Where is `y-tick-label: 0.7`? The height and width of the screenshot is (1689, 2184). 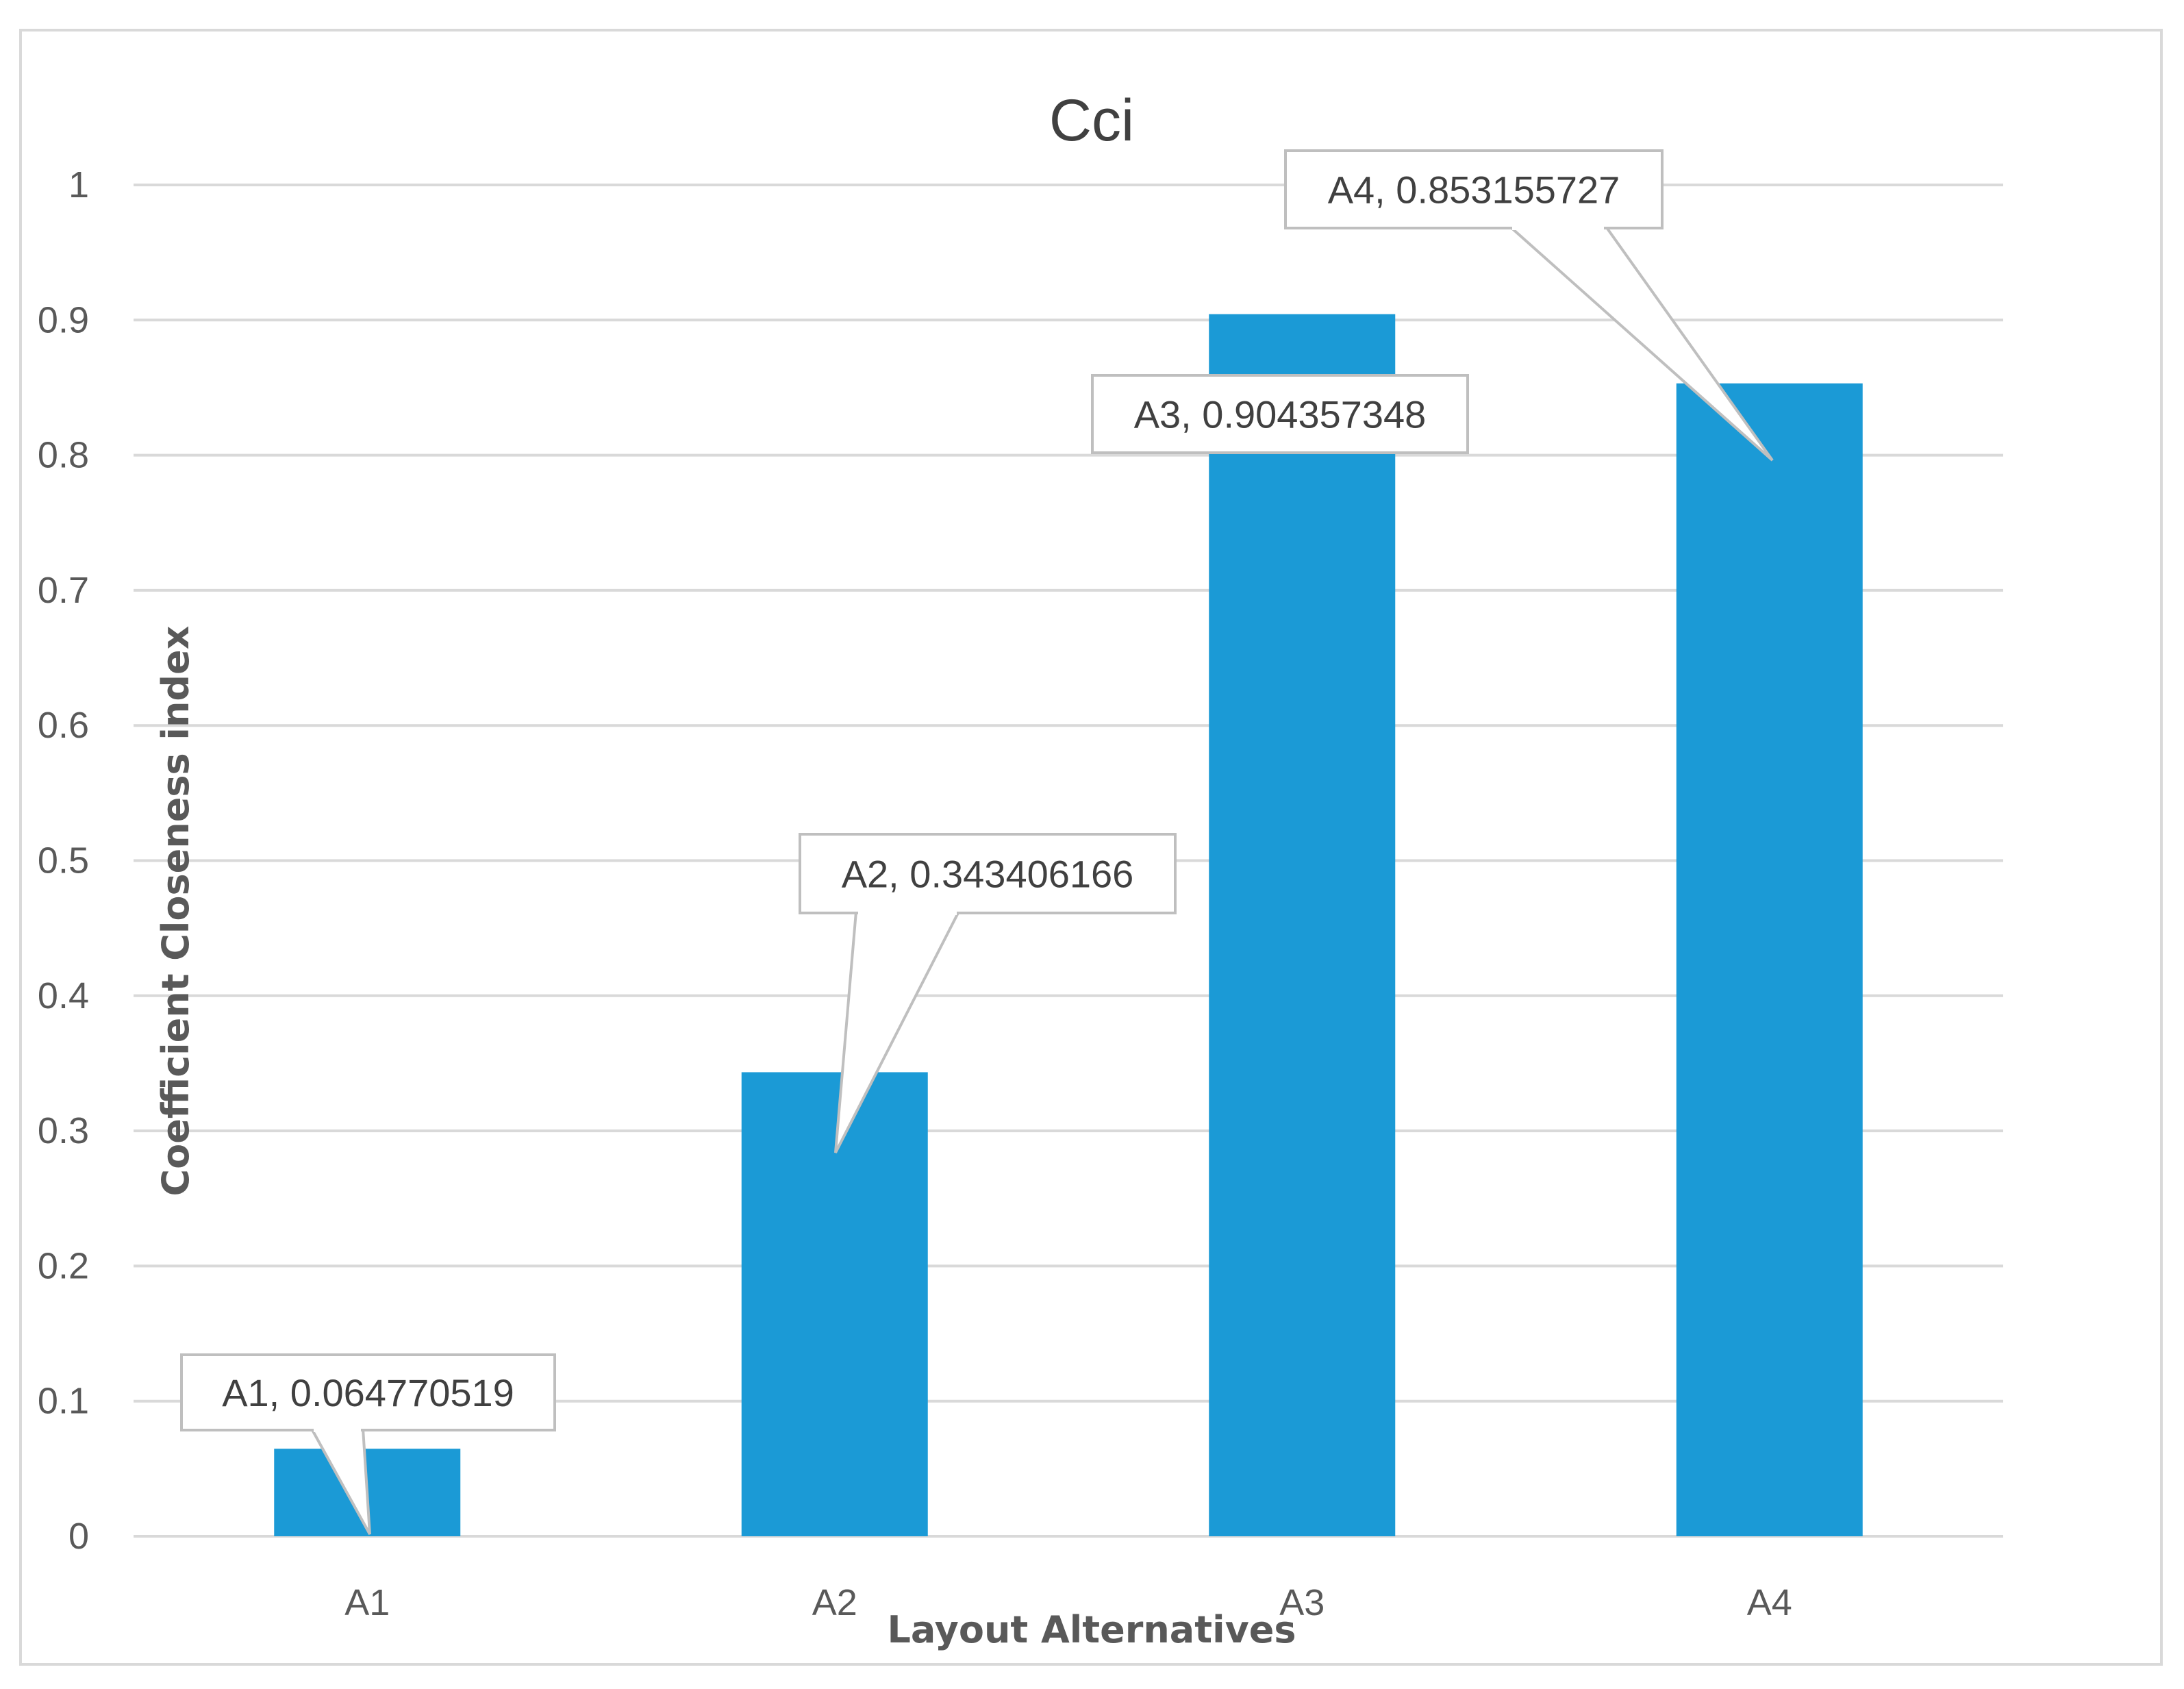
y-tick-label: 0.7 is located at coordinates (63, 590).